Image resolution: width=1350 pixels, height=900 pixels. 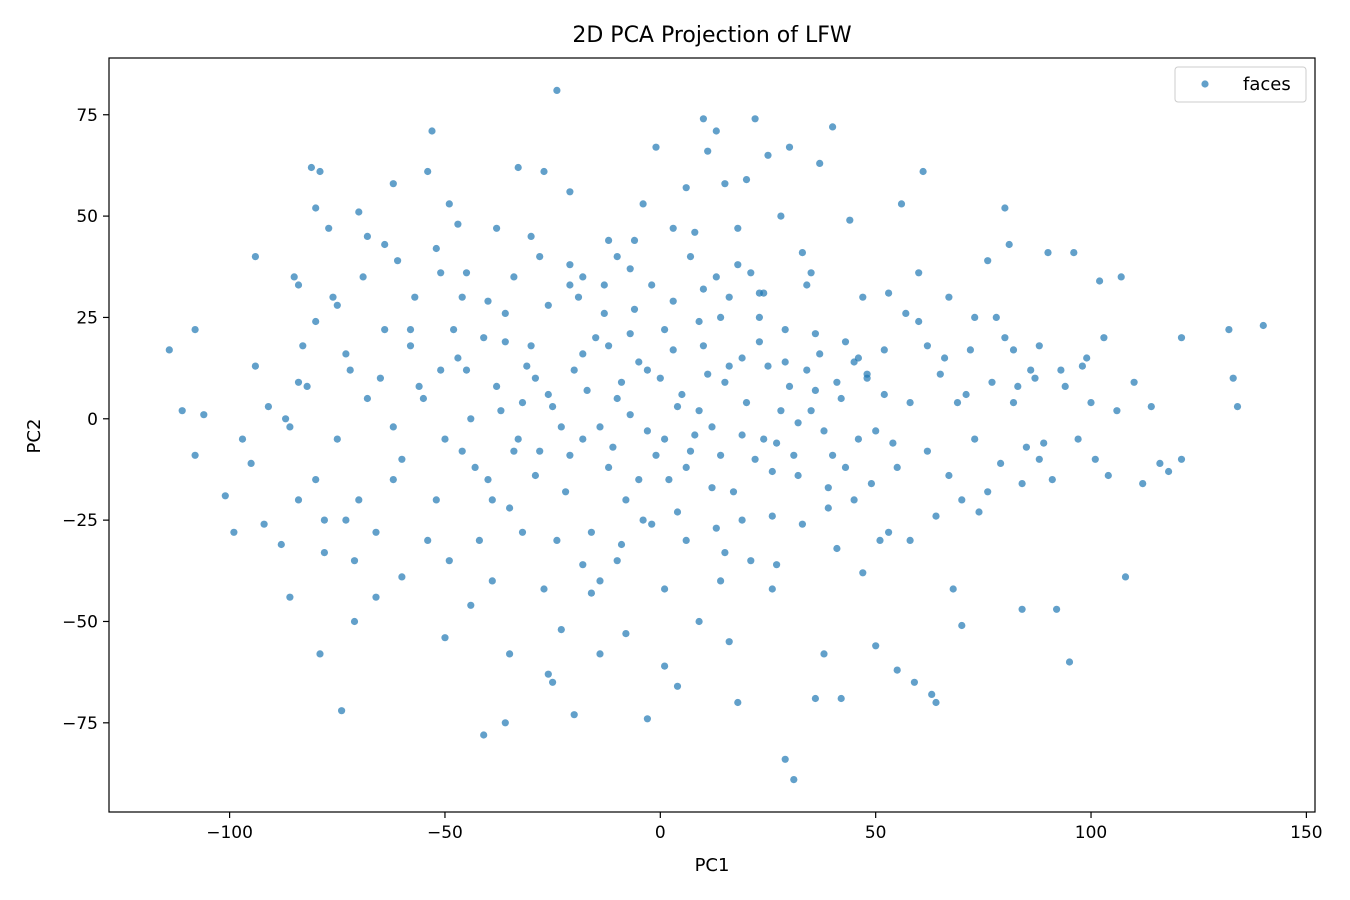 What do you see at coordinates (80, 724) in the screenshot?
I see `y-tick-label: −75` at bounding box center [80, 724].